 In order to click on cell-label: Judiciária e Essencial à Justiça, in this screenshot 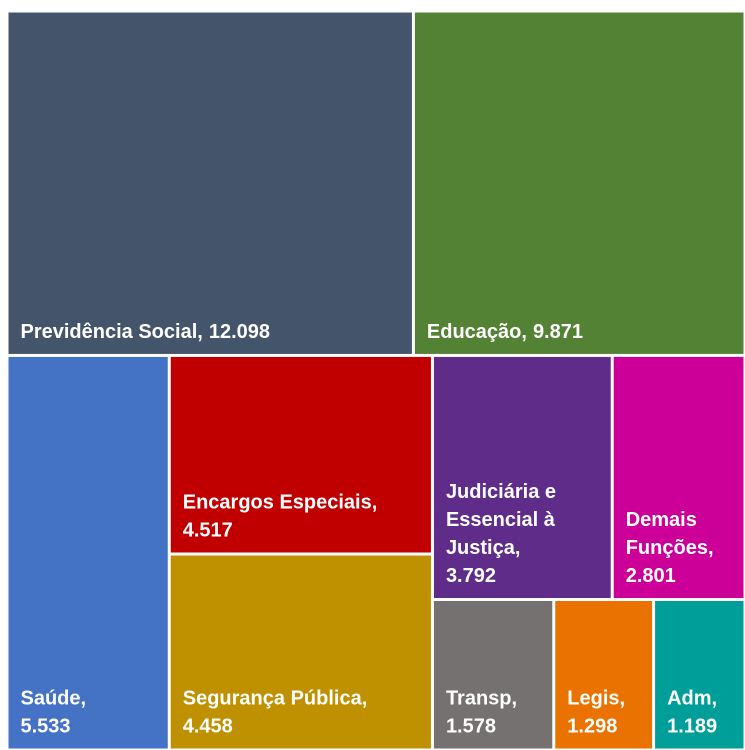, I will do `click(504, 520)`.